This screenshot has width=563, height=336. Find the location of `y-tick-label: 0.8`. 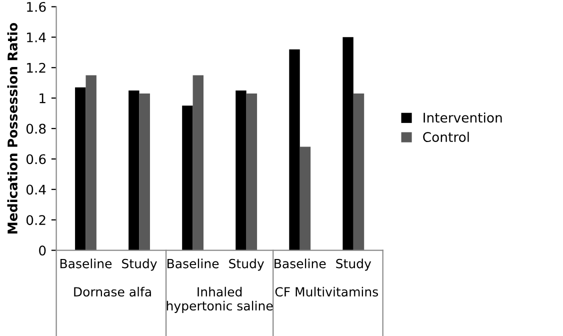

y-tick-label: 0.8 is located at coordinates (36, 129).